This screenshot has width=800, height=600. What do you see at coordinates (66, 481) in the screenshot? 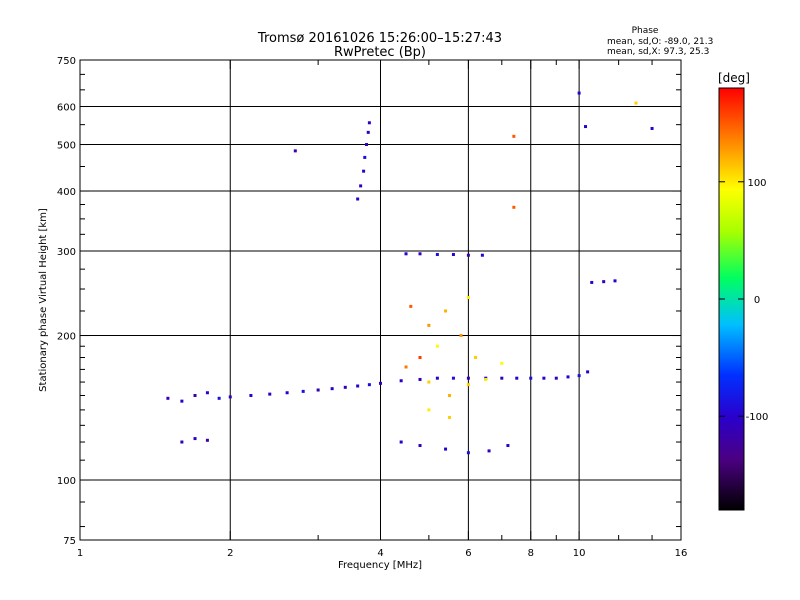
I see `y-tick-label: 100` at bounding box center [66, 481].